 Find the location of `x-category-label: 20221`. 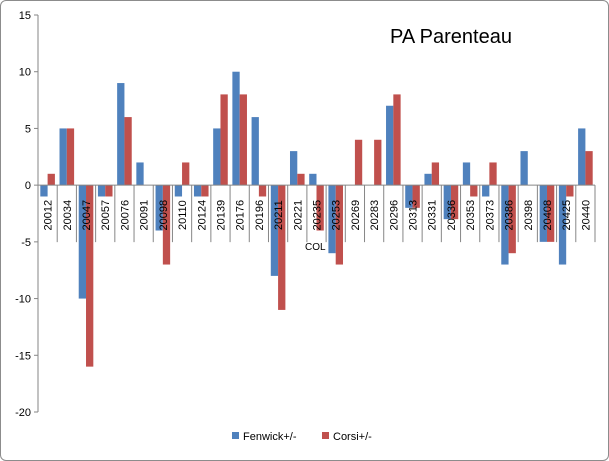

x-category-label: 20221 is located at coordinates (298, 215).